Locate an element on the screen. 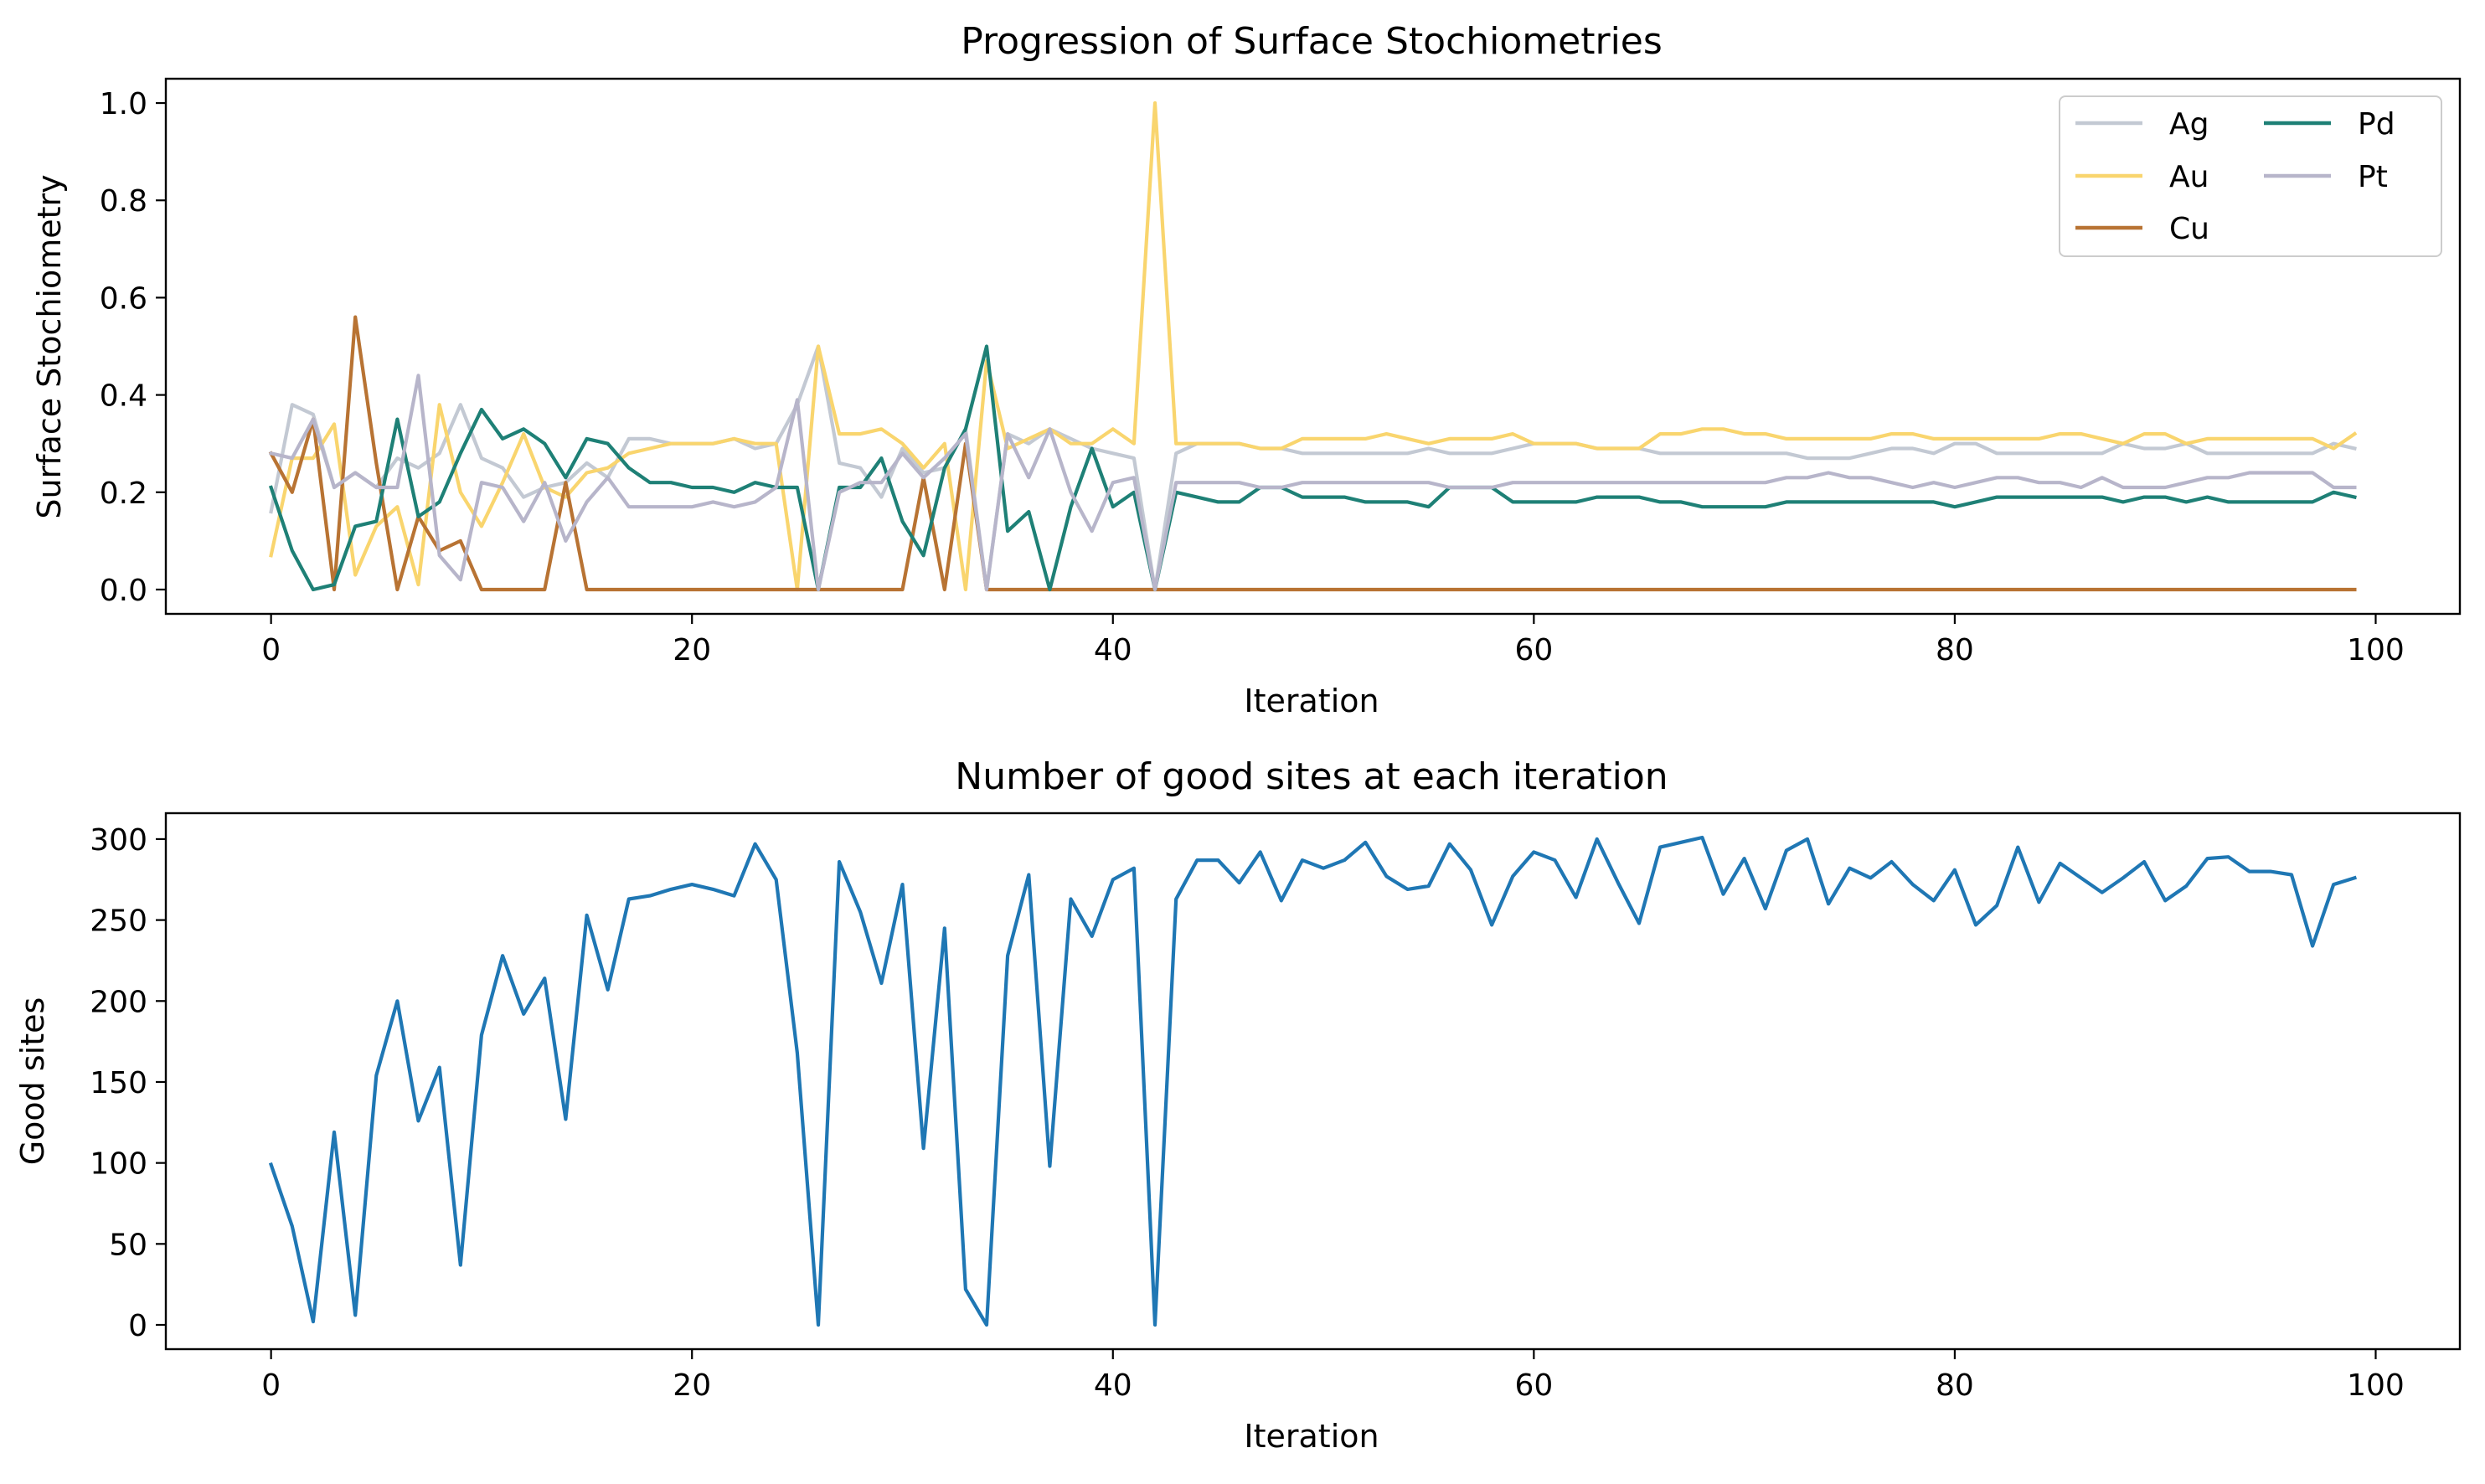 This screenshot has width=2485, height=1484. y-axis-label: Good sites is located at coordinates (32, 1081).